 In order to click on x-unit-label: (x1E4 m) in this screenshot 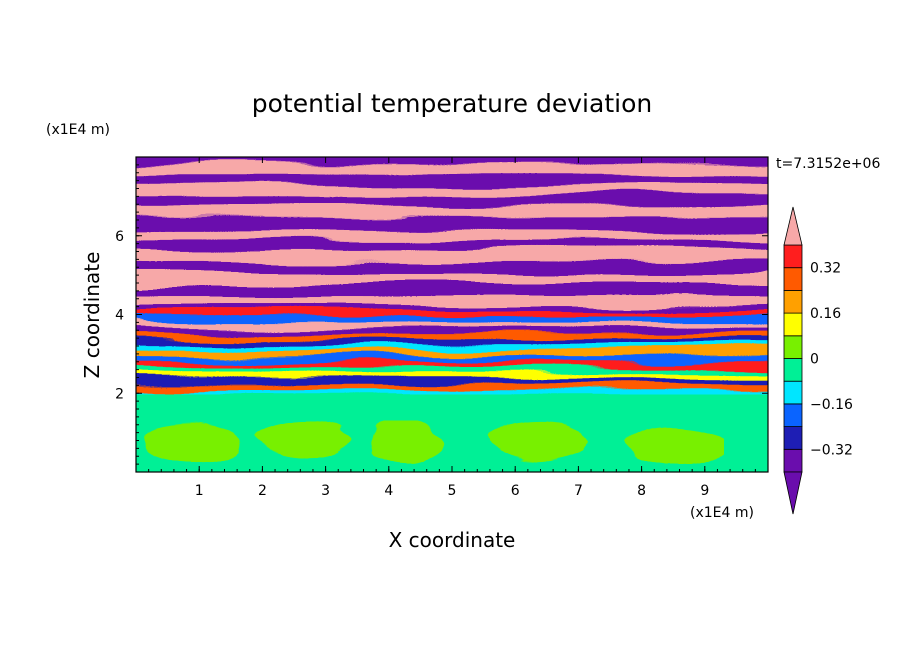, I will do `click(722, 513)`.